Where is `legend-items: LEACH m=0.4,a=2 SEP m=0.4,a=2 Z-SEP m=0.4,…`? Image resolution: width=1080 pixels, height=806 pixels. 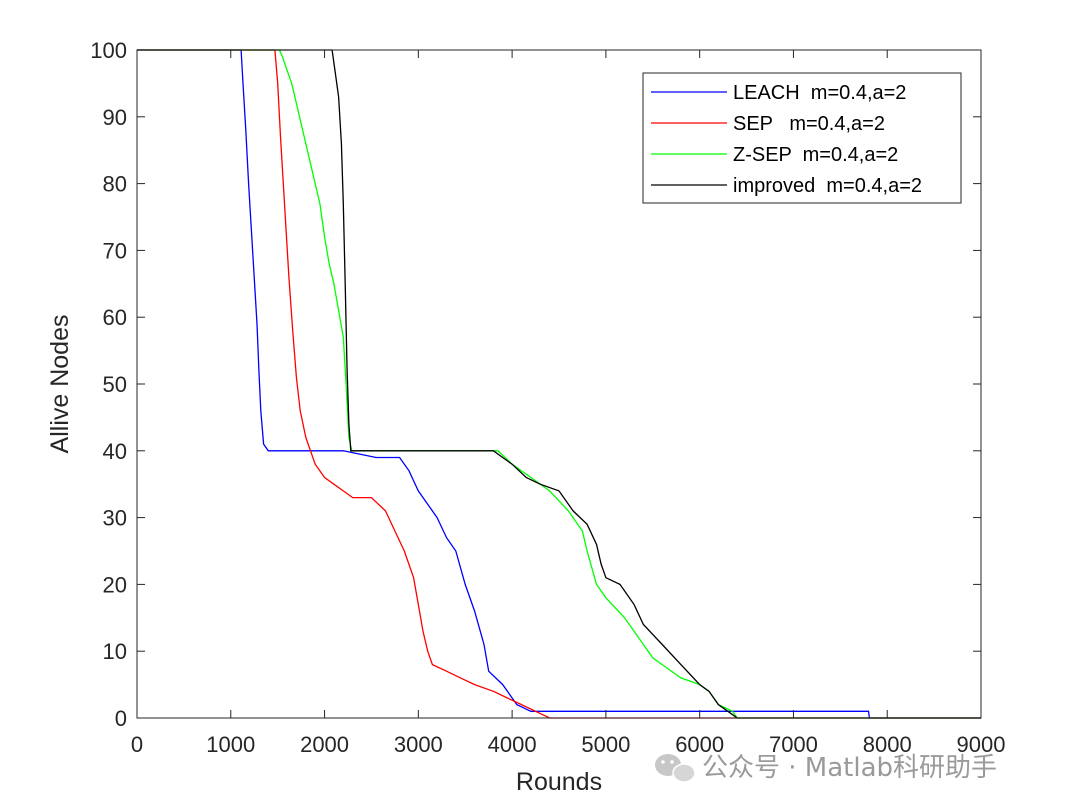
legend-items: LEACH m=0.4,a=2 SEP m=0.4,a=2 Z-SEP m=0.4,… is located at coordinates (786, 139).